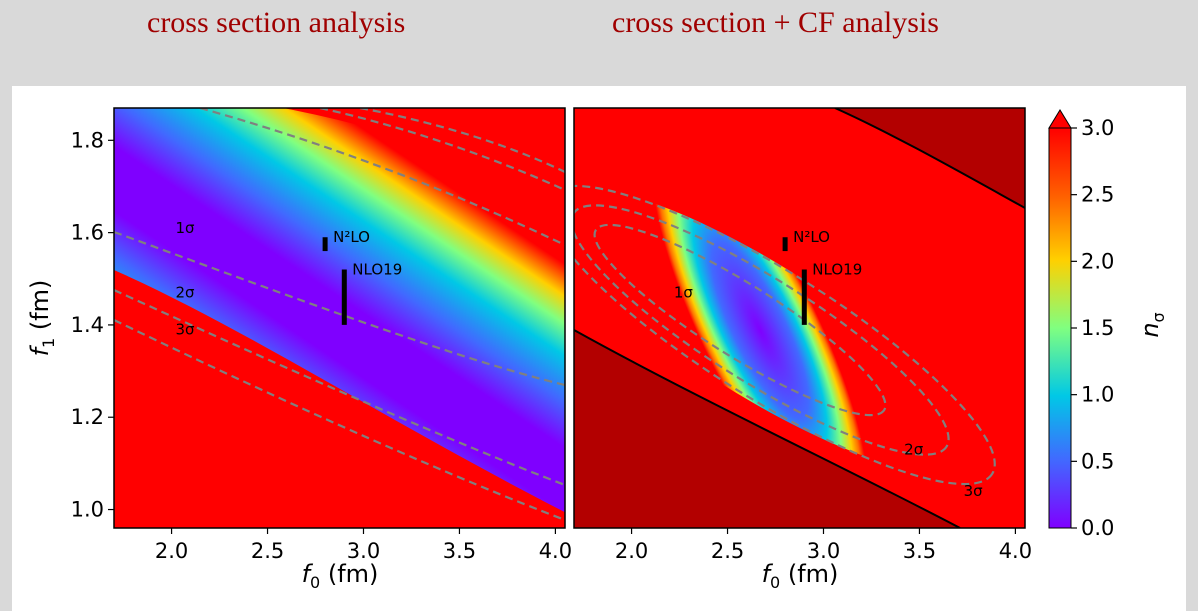  I want to click on colorbar-ticks-layer: 0.0 0.5 1.0 1.5 2.0 2.5 3.0, so click(1092, 328).